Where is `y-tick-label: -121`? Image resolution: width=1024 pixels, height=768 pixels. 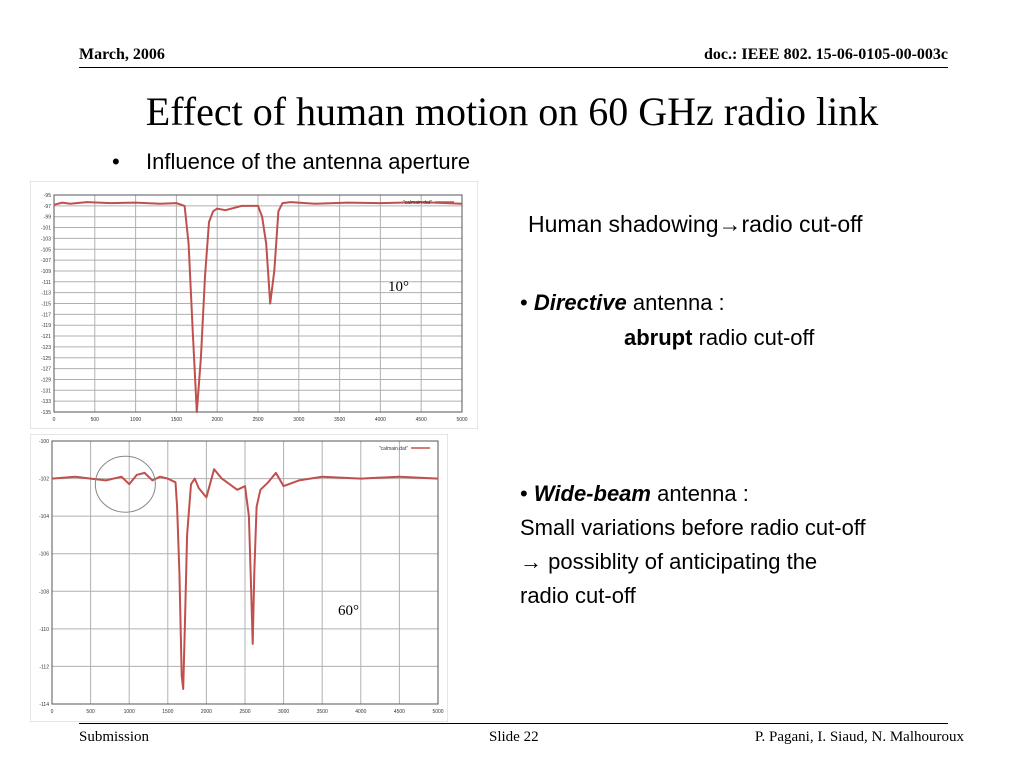 y-tick-label: -121 is located at coordinates (46, 337).